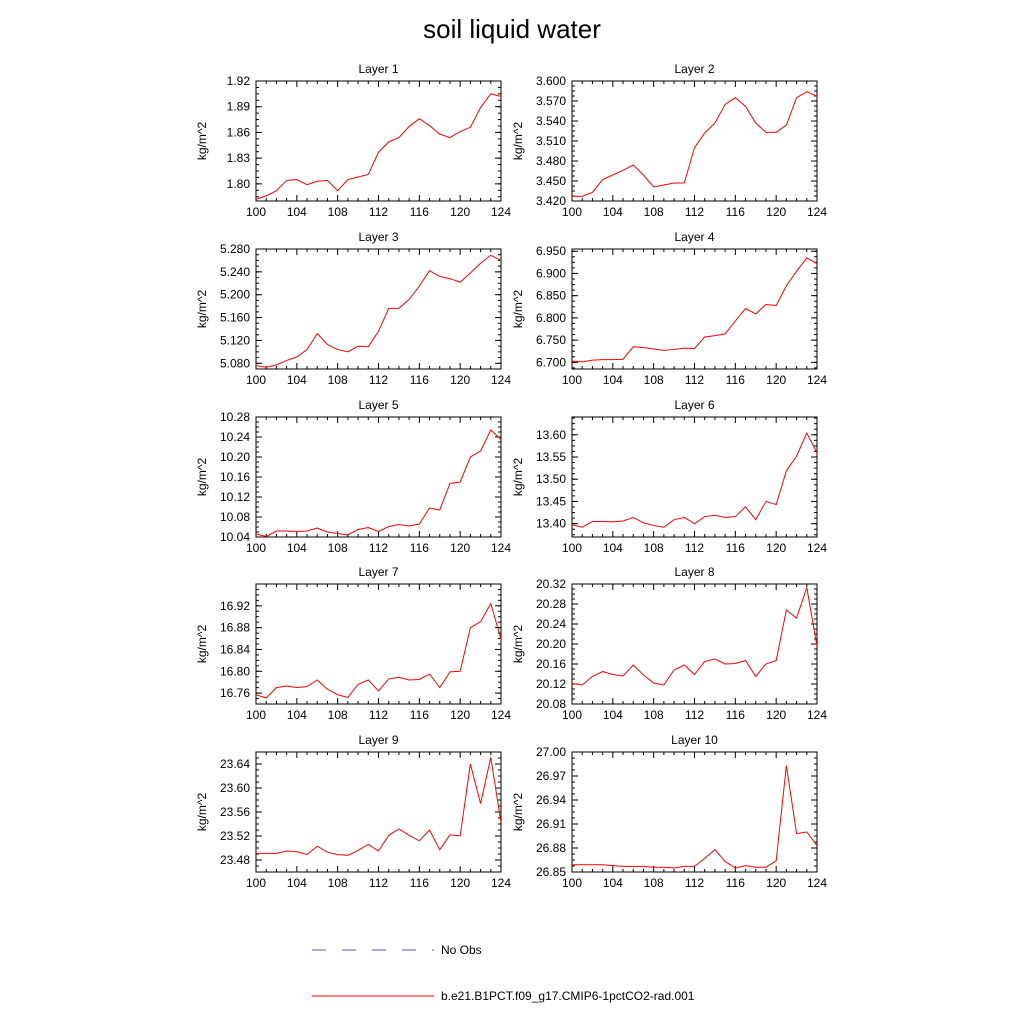  Describe the element at coordinates (551, 524) in the screenshot. I see `y-tick-label: 13.40` at that location.